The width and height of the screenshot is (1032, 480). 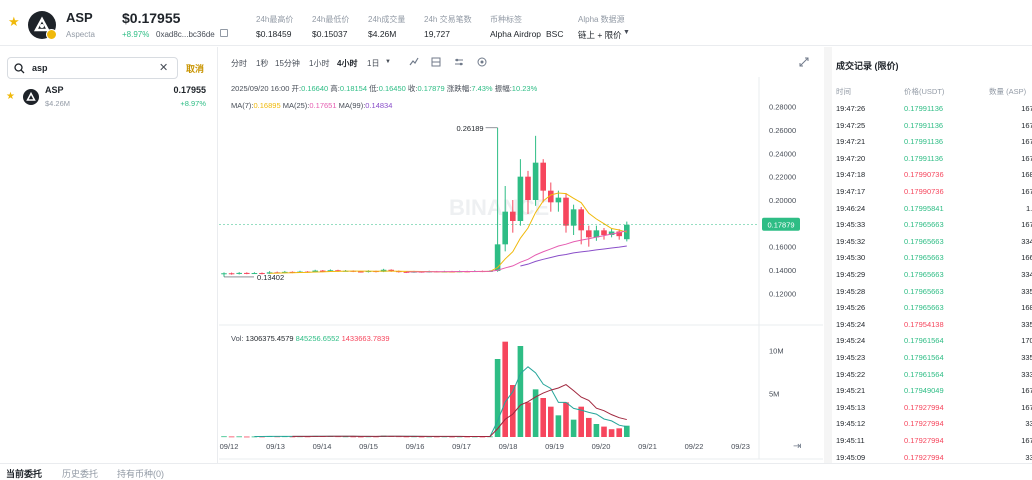 What do you see at coordinates (224, 33) in the screenshot?
I see `copy-icon` at bounding box center [224, 33].